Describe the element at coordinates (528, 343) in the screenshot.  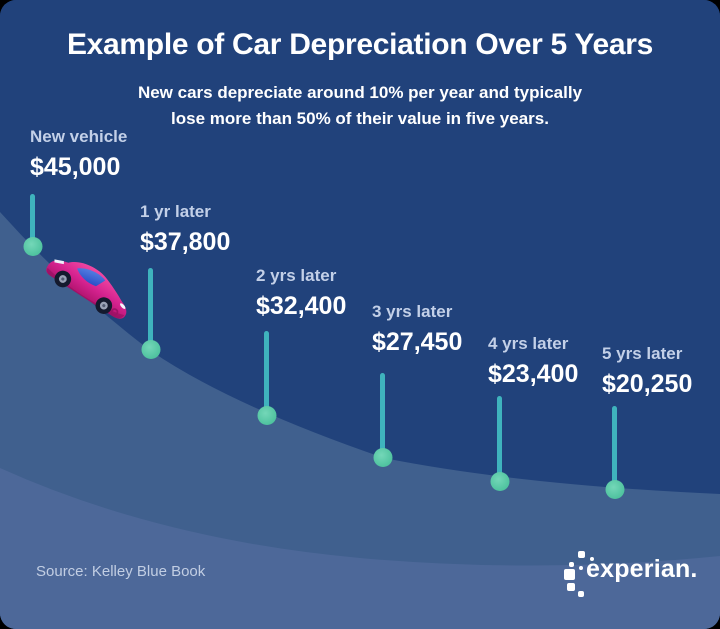
I see `point-label: 4 yrs later` at that location.